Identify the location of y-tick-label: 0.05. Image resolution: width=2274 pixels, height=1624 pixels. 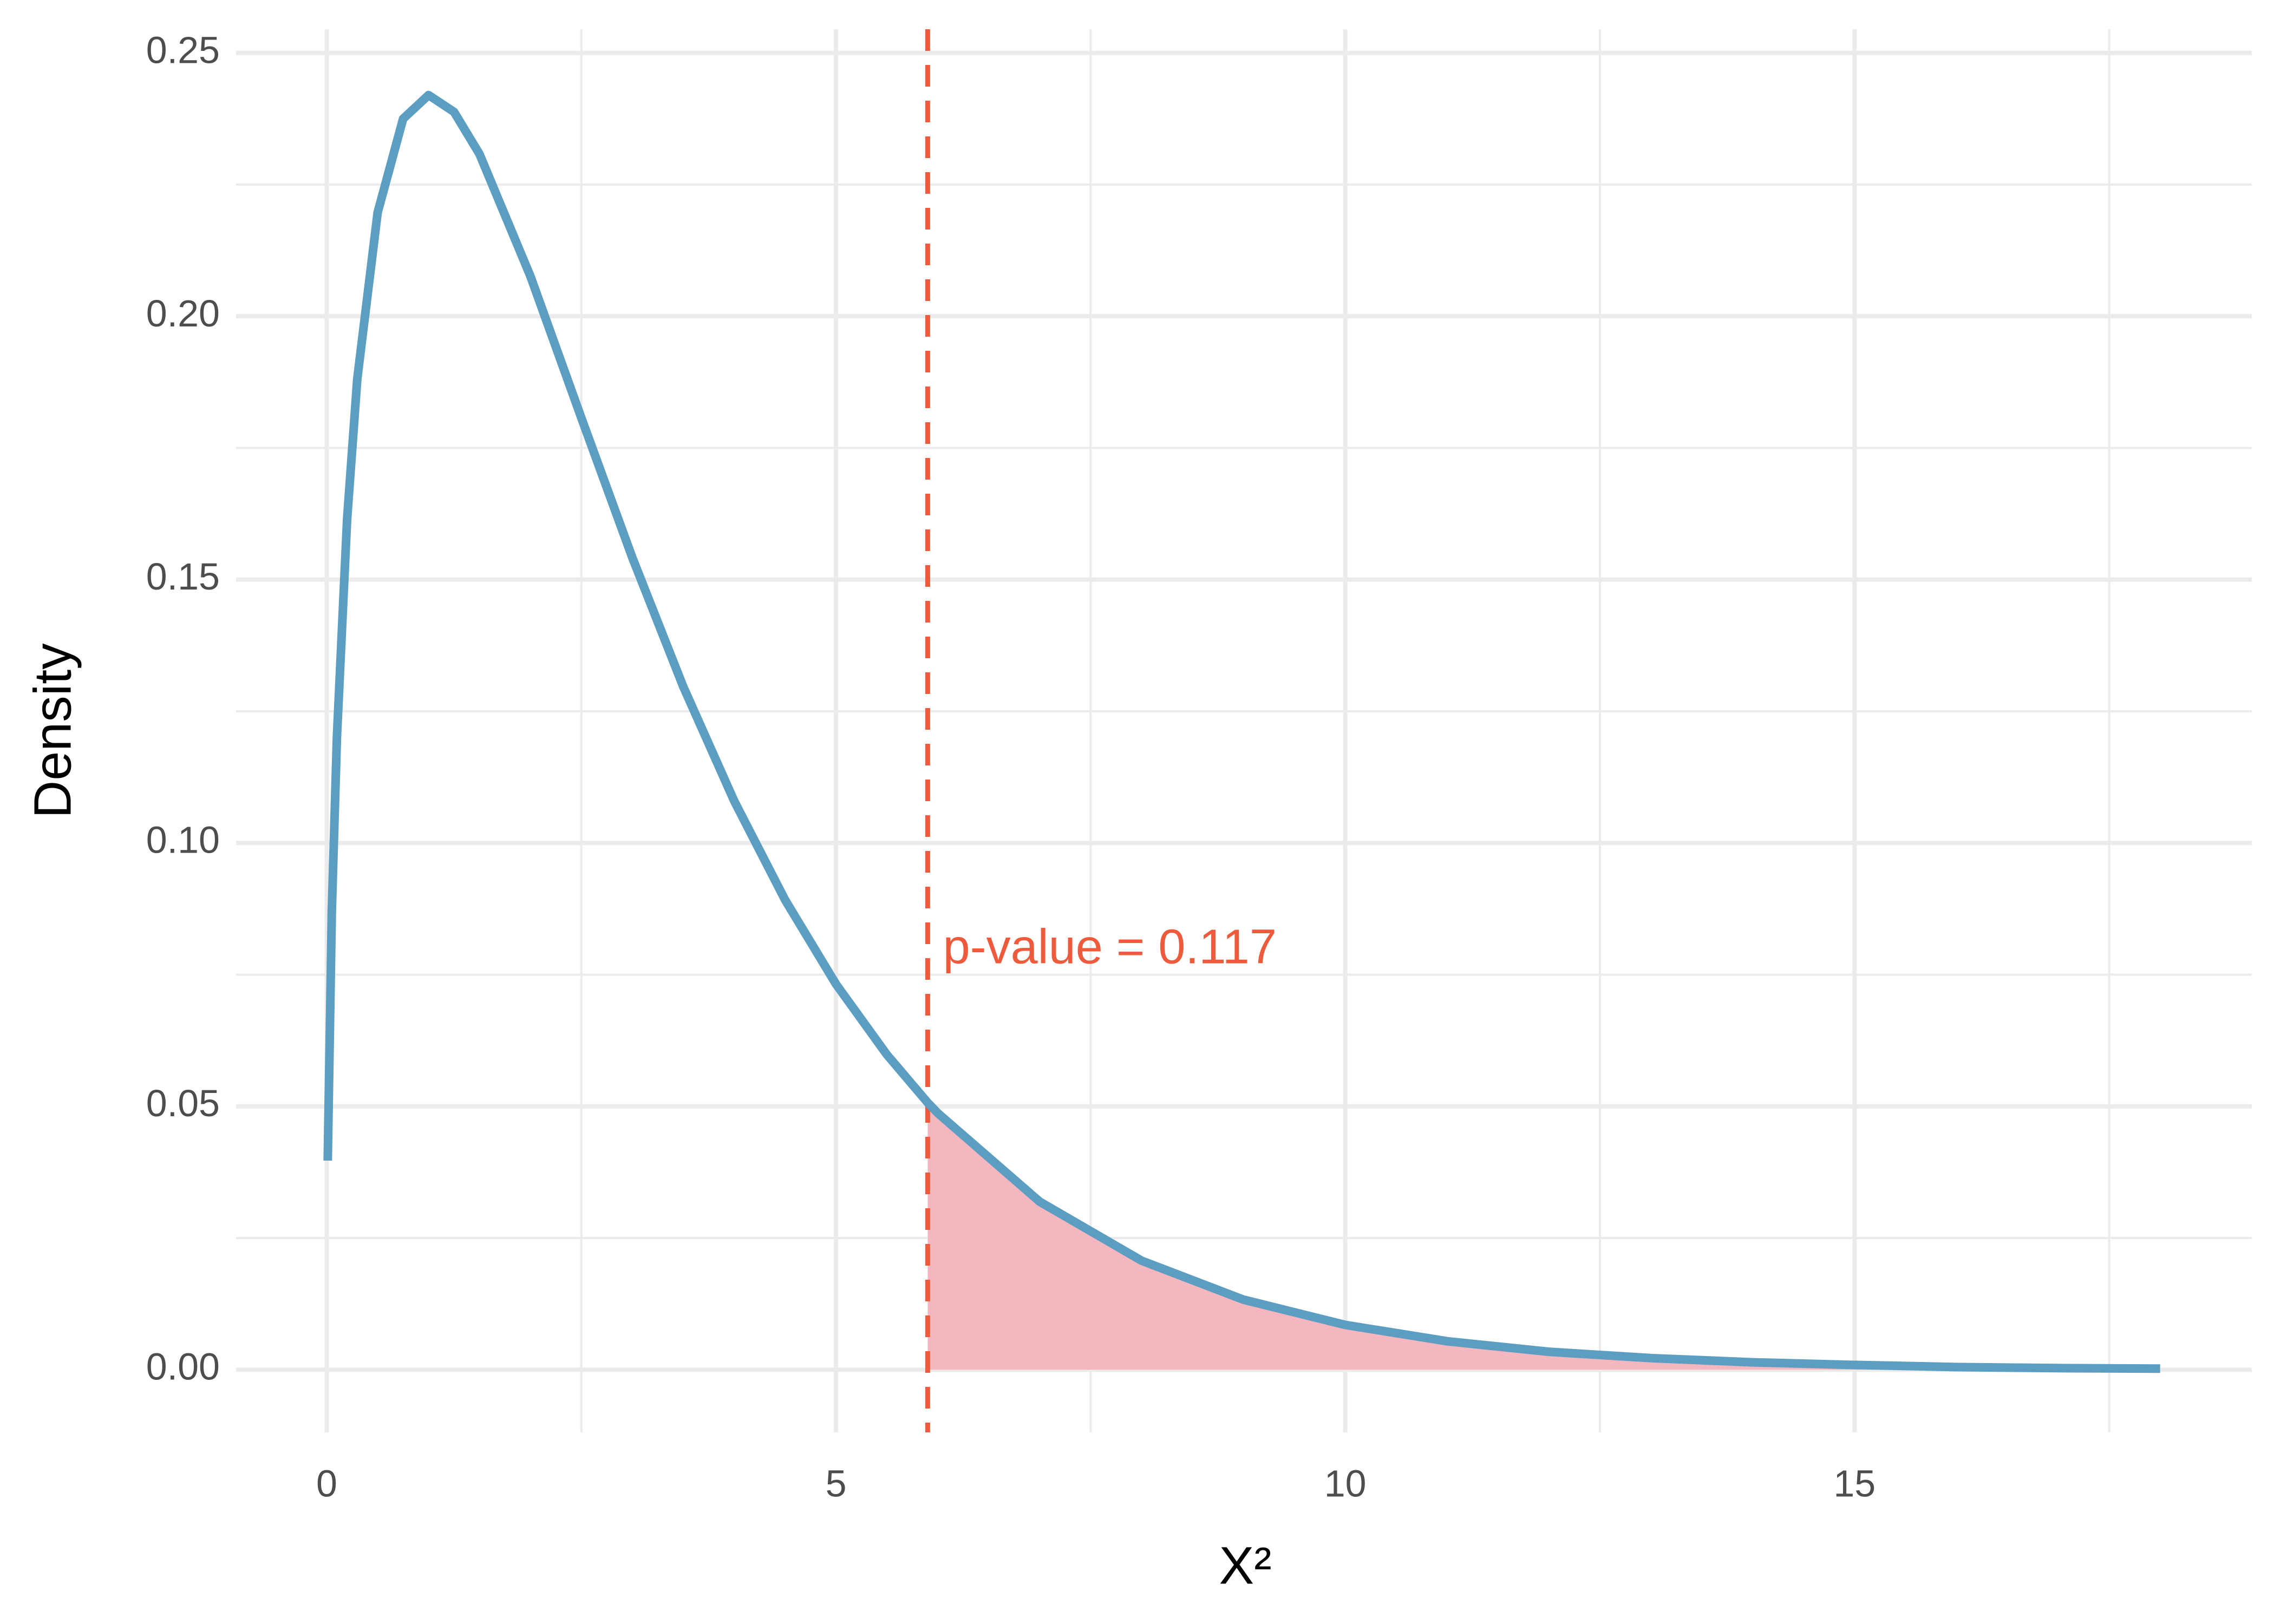
(183, 1103).